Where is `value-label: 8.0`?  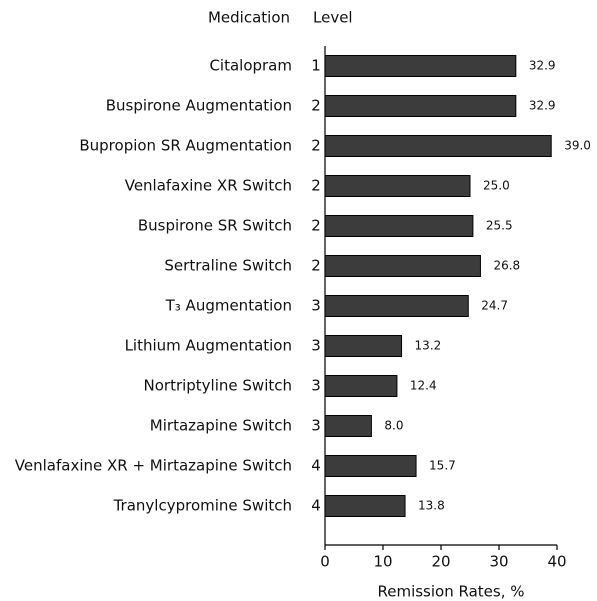 value-label: 8.0 is located at coordinates (393, 426).